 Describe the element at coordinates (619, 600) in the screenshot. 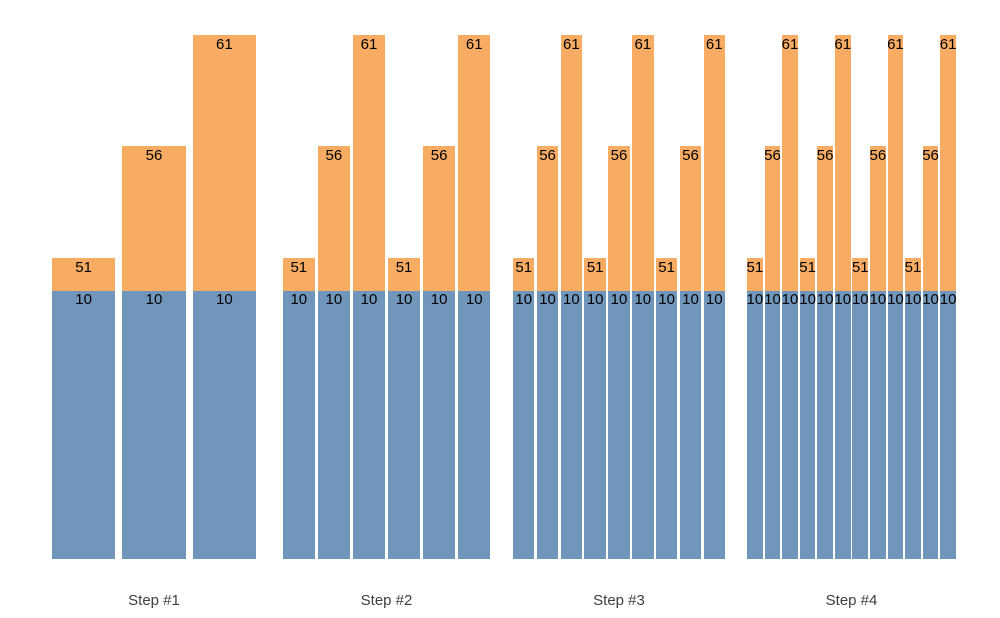

I see `group-label: Step #3` at that location.